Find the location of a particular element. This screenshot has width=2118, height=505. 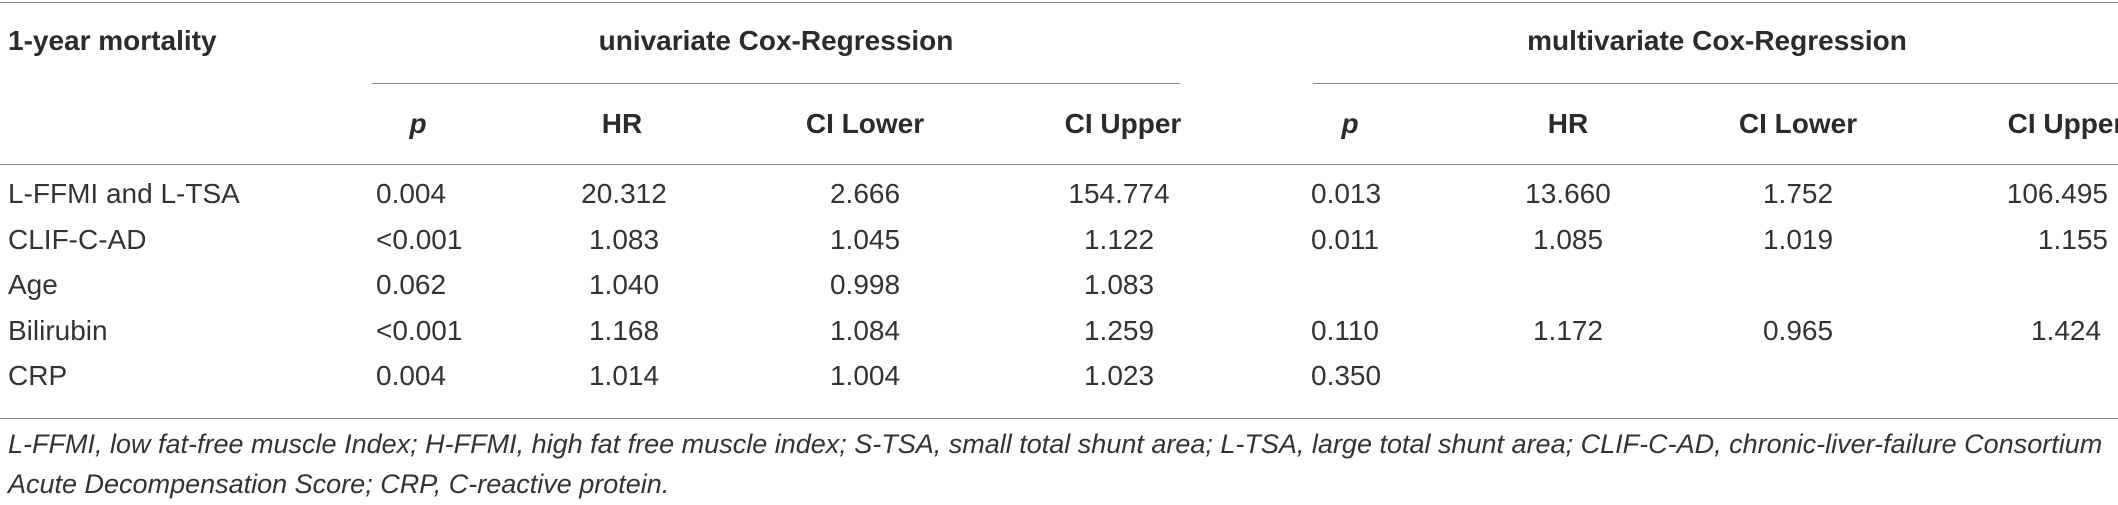

table-cell: 106.495 is located at coordinates (2057, 193).